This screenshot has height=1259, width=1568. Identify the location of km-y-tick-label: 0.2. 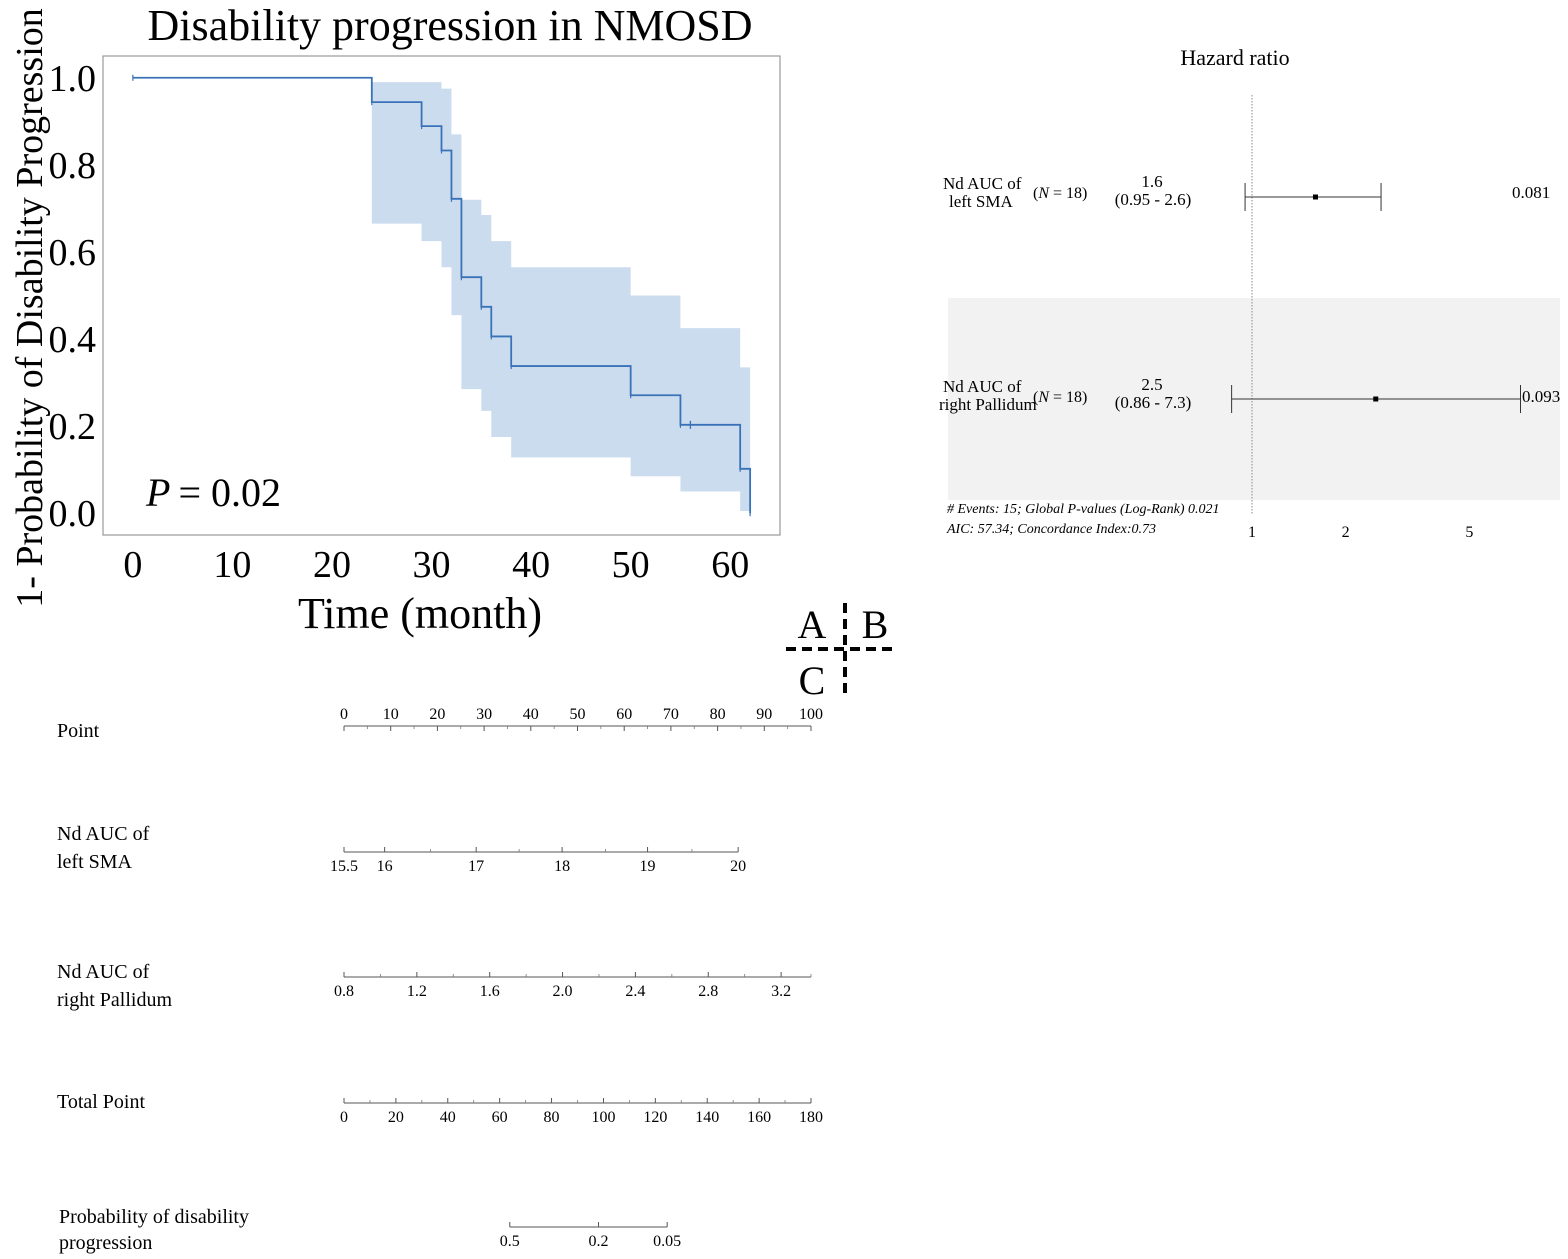
(73, 427).